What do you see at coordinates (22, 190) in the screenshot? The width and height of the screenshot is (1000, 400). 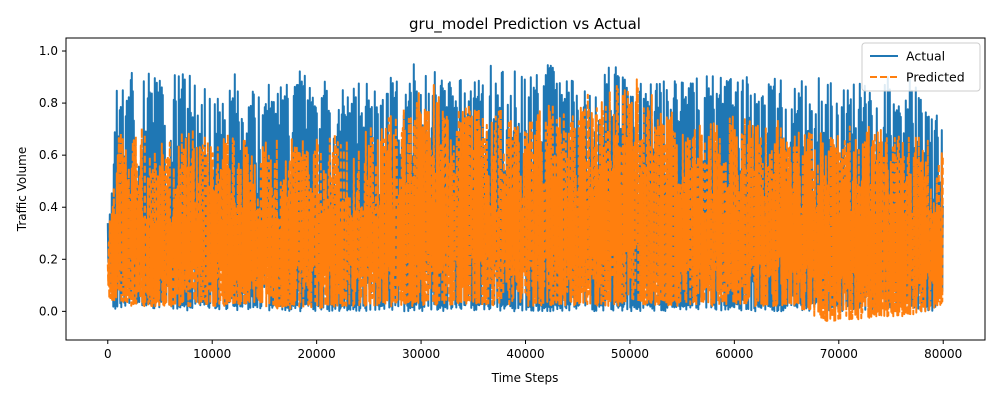 I see `y-axis-label: Traffic Volume` at bounding box center [22, 190].